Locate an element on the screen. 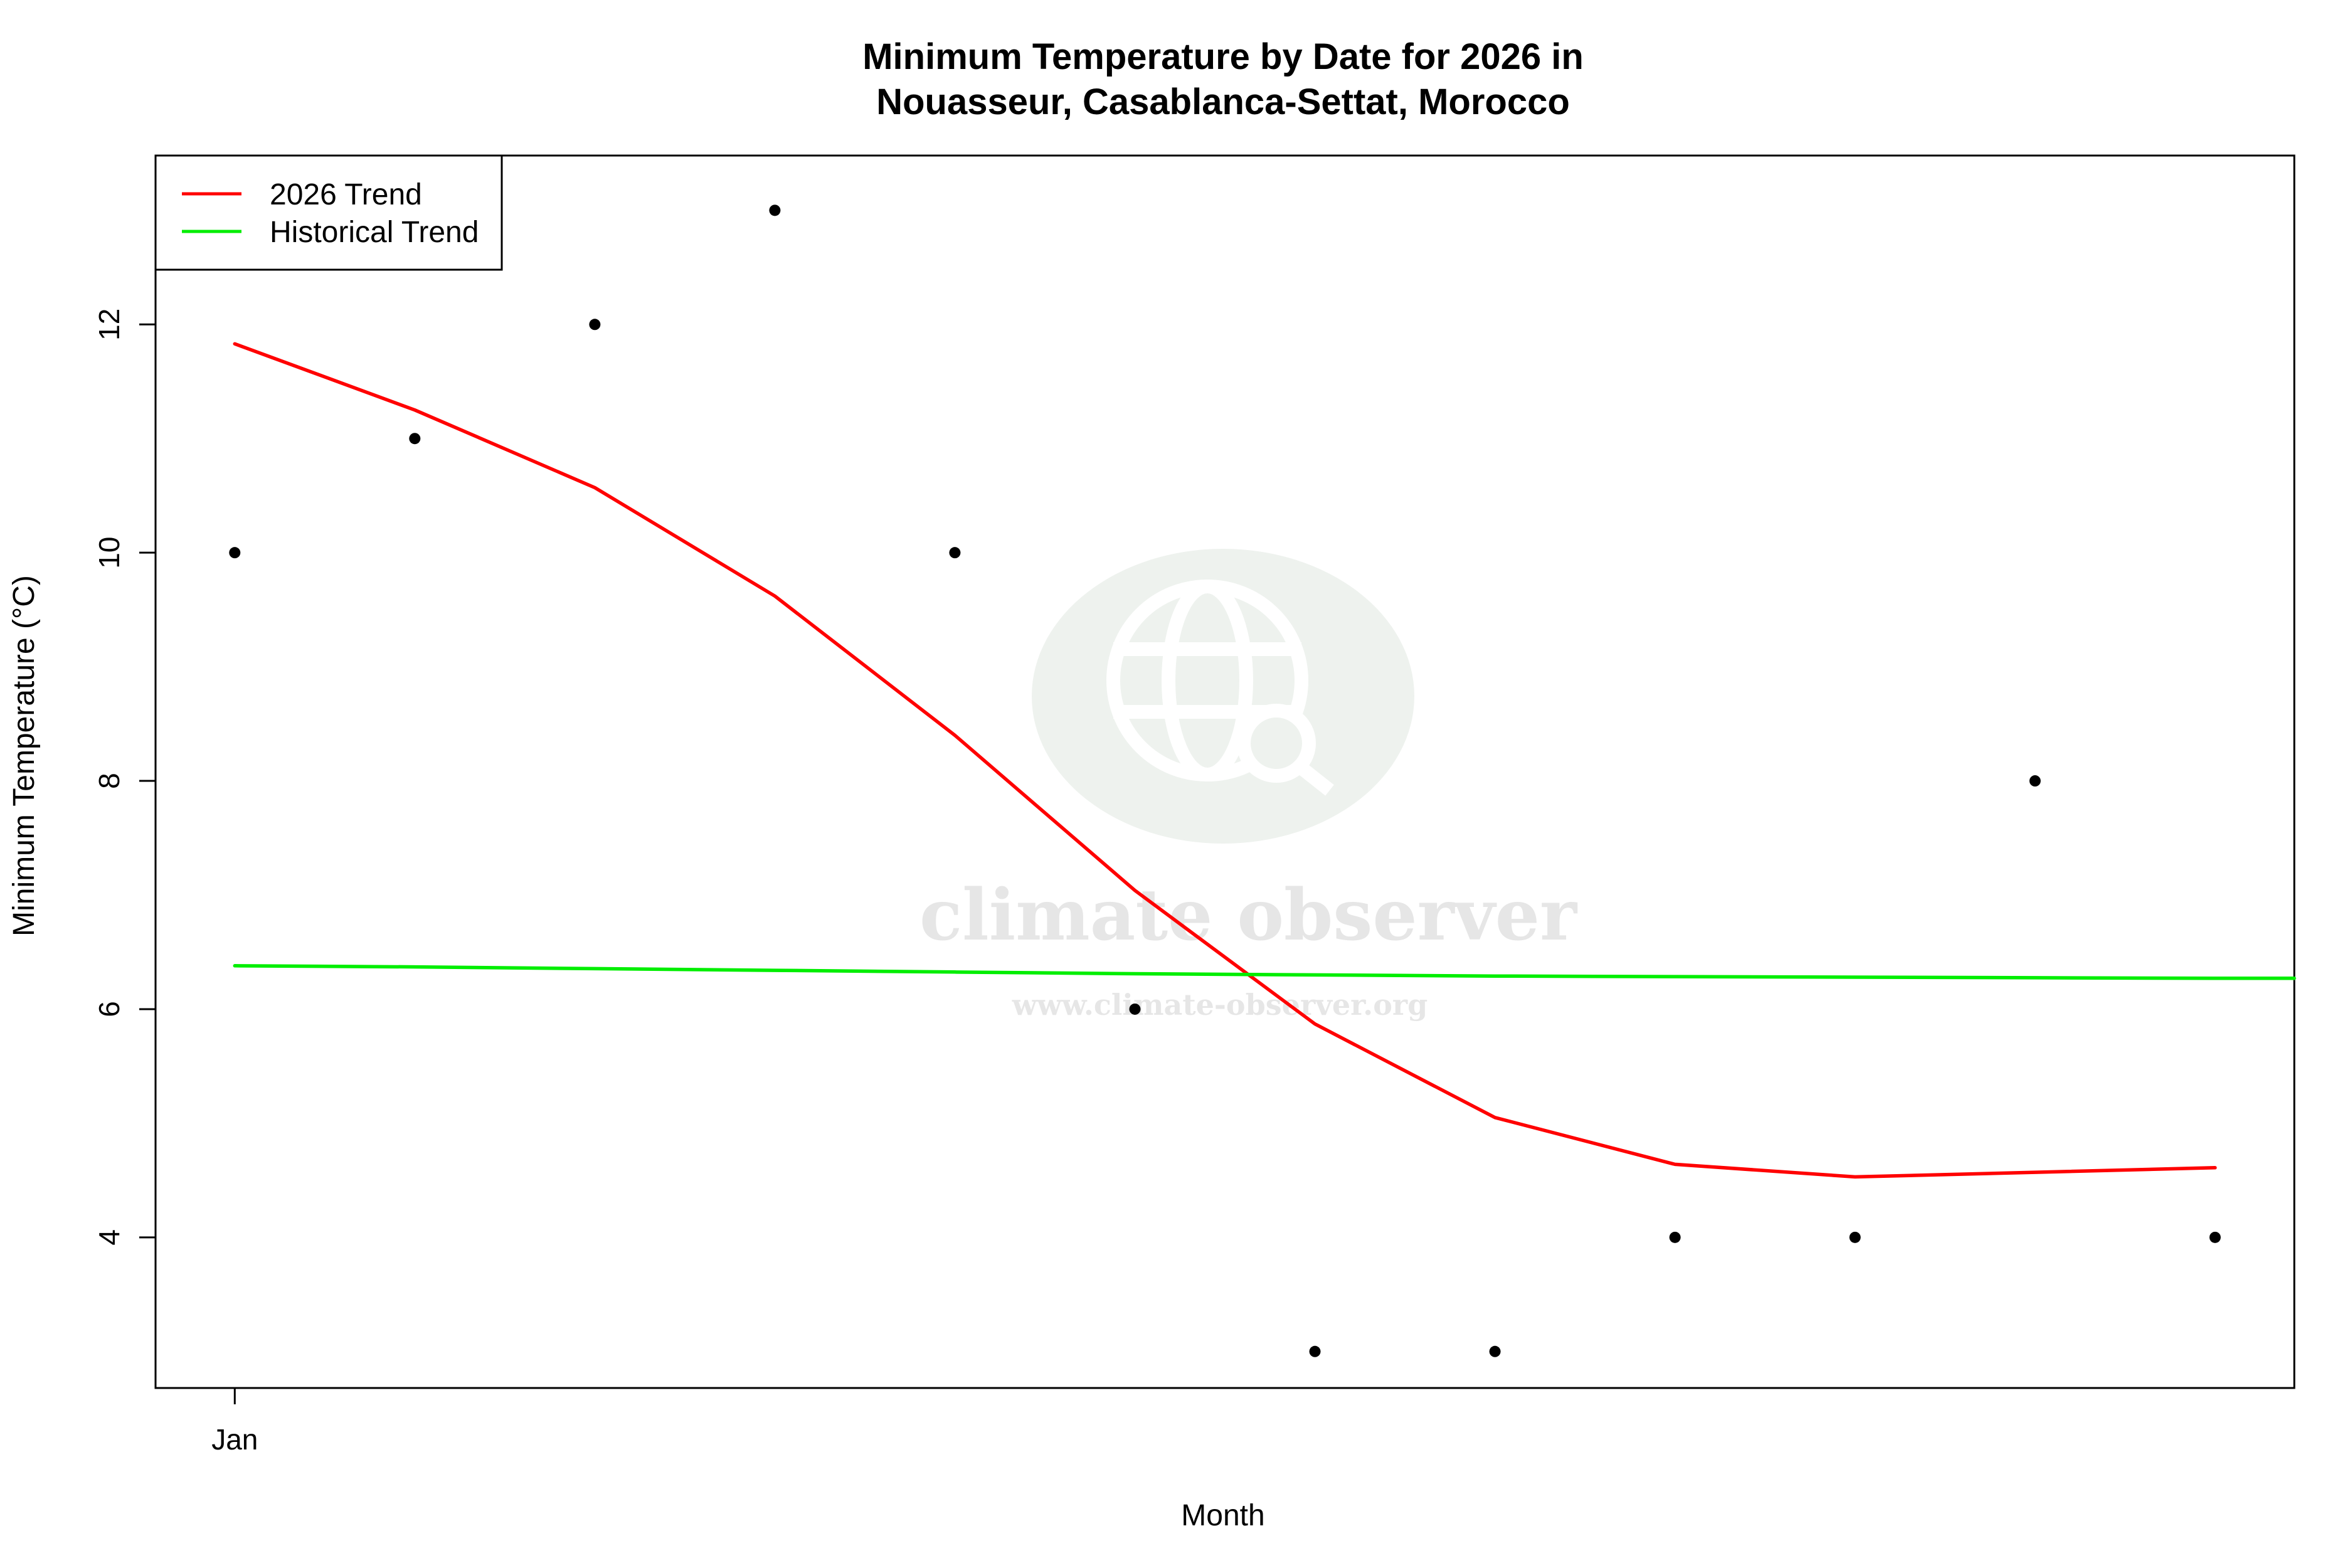 This screenshot has width=2352, height=1568. y-tick-label: 4 is located at coordinates (109, 1237).